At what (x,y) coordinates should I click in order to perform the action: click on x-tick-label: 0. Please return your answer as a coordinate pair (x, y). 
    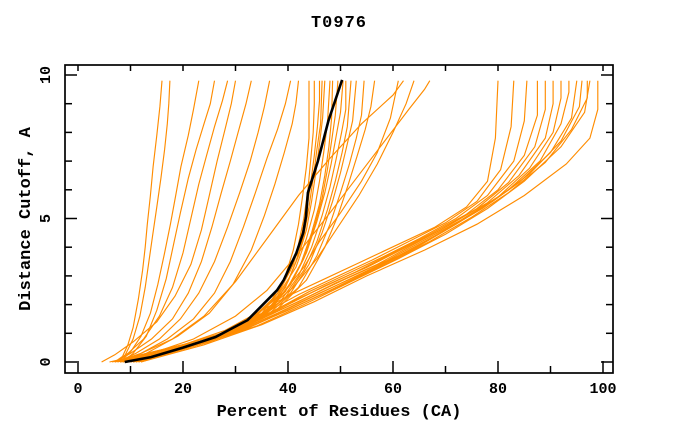
    Looking at the image, I should click on (77, 389).